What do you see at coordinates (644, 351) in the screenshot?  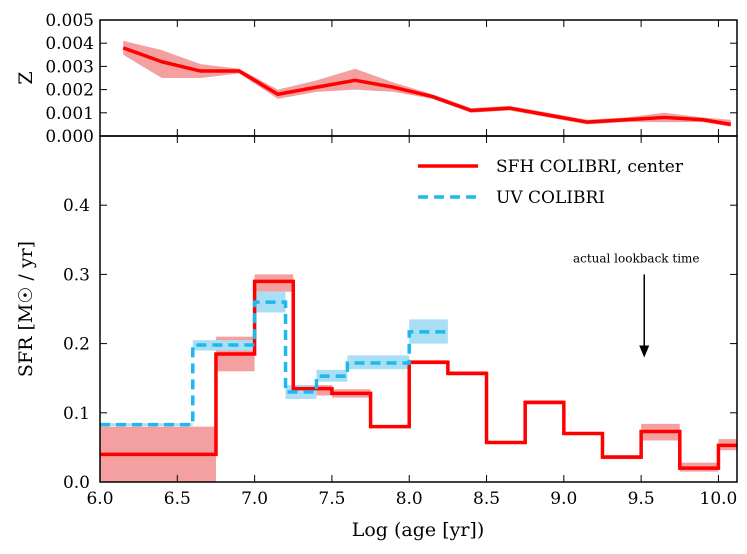 I see `annotation-arrow-head` at bounding box center [644, 351].